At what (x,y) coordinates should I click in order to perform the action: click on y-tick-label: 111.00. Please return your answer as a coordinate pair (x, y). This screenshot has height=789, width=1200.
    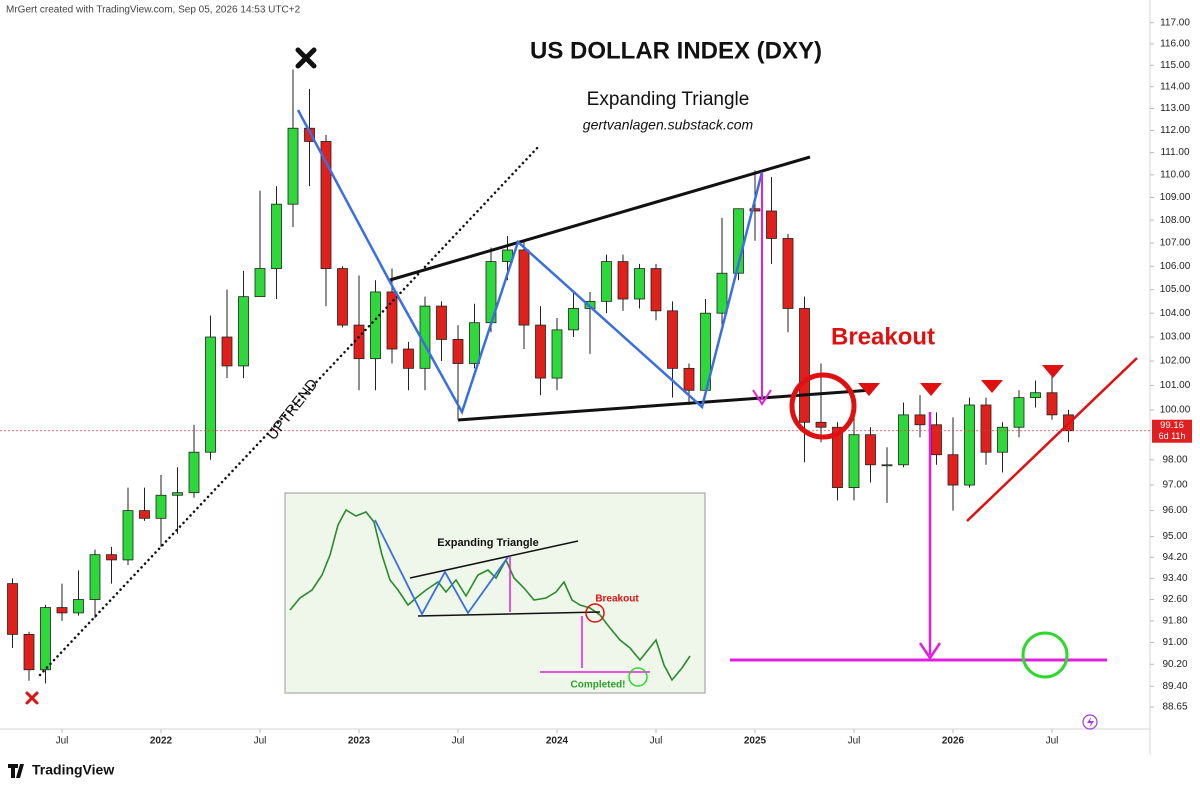
    Looking at the image, I should click on (1175, 152).